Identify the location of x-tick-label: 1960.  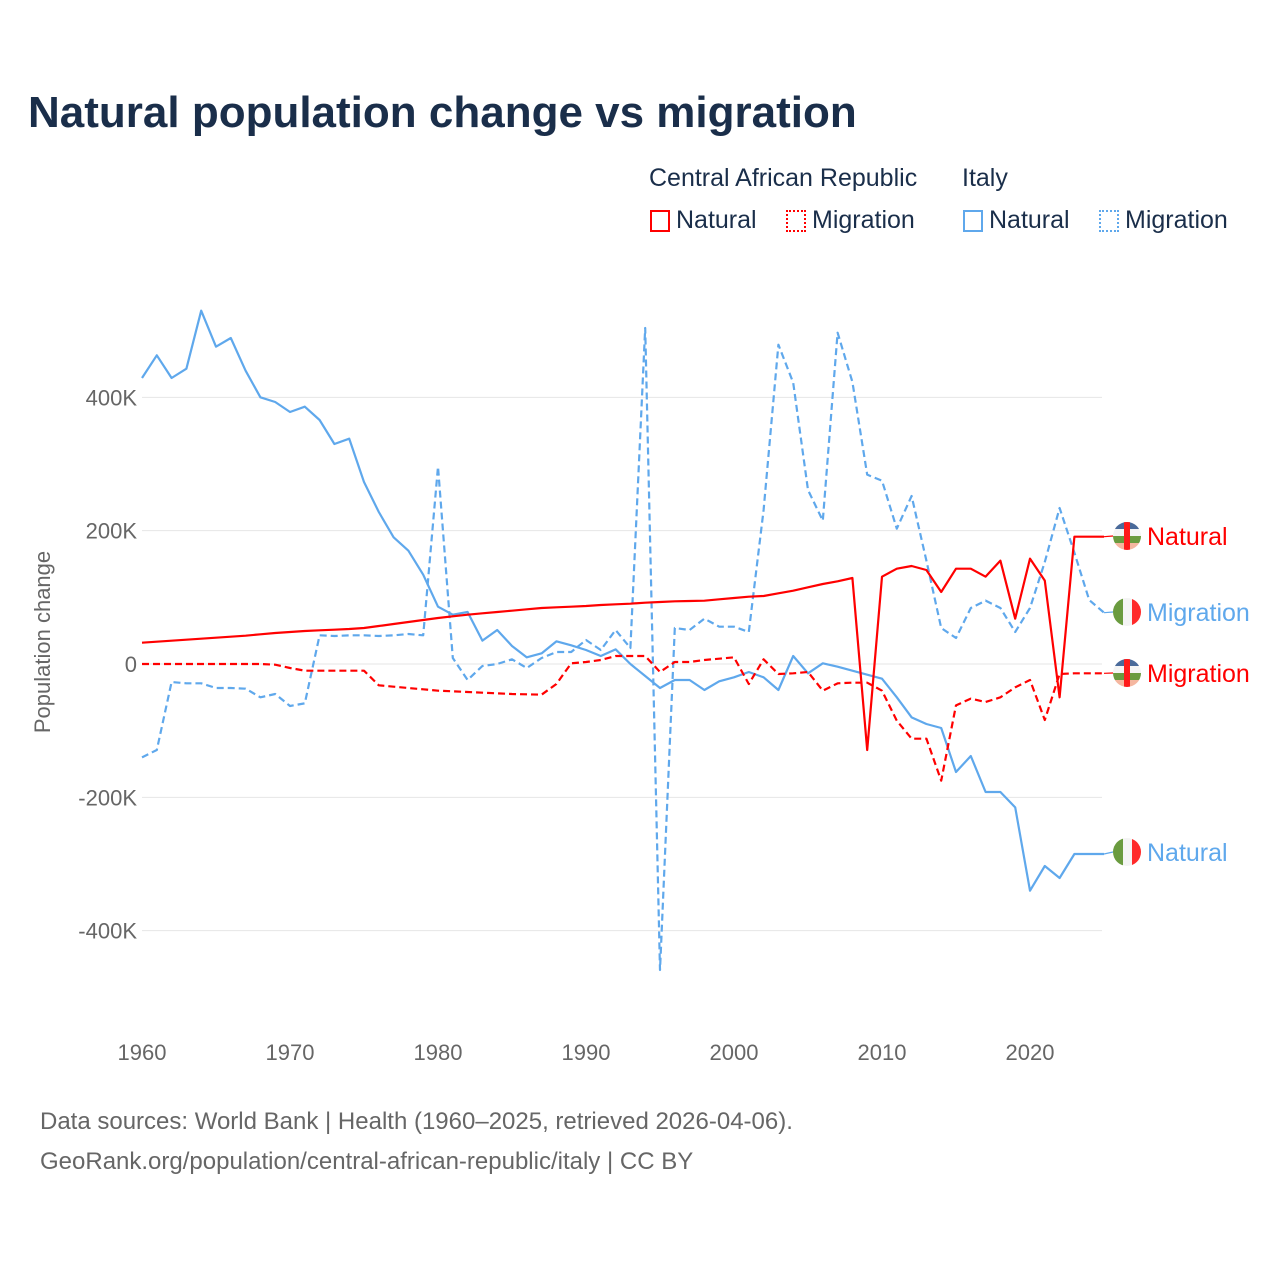
(142, 1052).